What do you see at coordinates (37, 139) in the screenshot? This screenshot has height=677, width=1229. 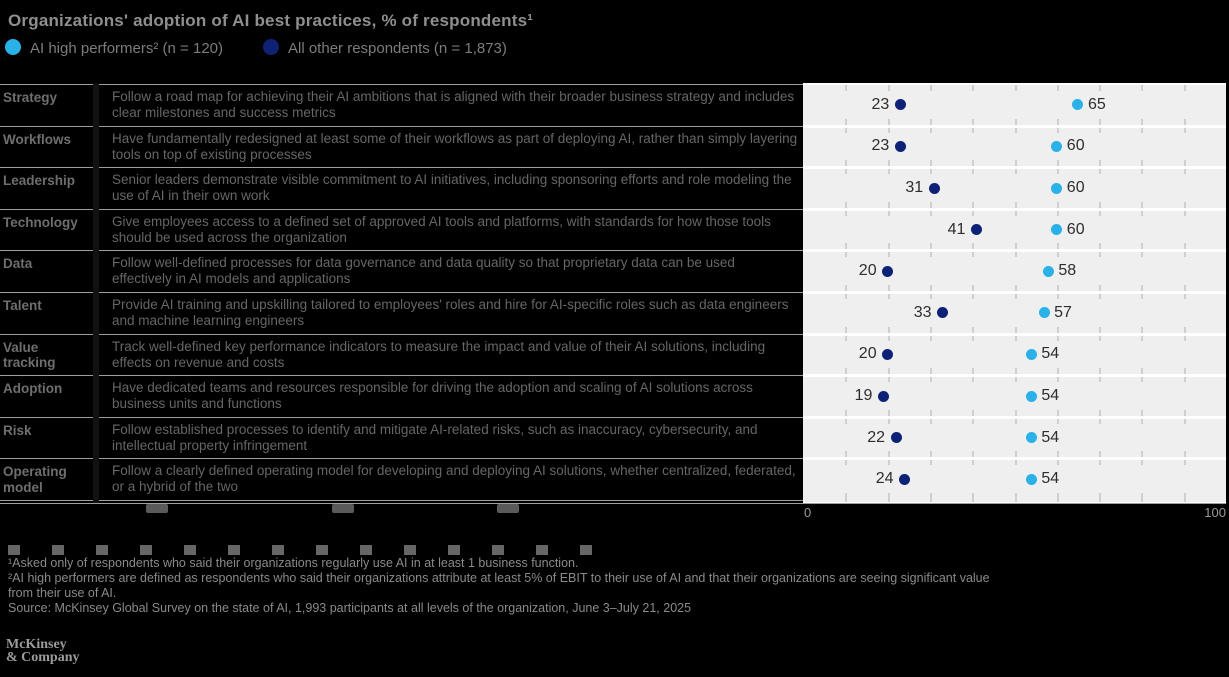 I see `row-category-label: Workflows` at bounding box center [37, 139].